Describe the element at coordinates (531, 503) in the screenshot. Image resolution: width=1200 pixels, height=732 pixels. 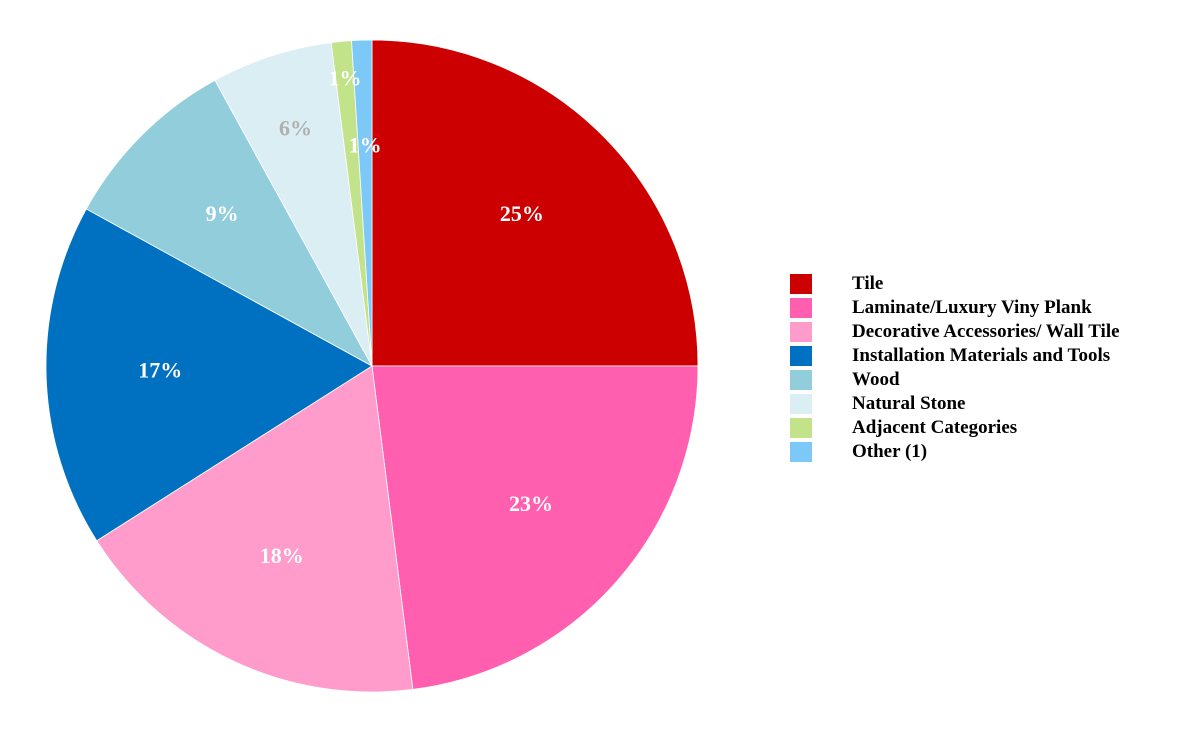
I see `slice-data-label-1: 23%` at that location.